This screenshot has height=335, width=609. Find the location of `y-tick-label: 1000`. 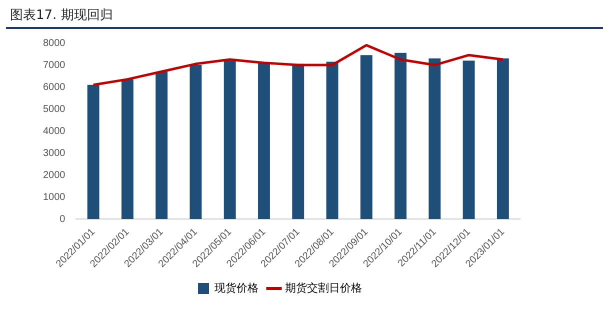

y-tick-label: 1000 is located at coordinates (54, 197).